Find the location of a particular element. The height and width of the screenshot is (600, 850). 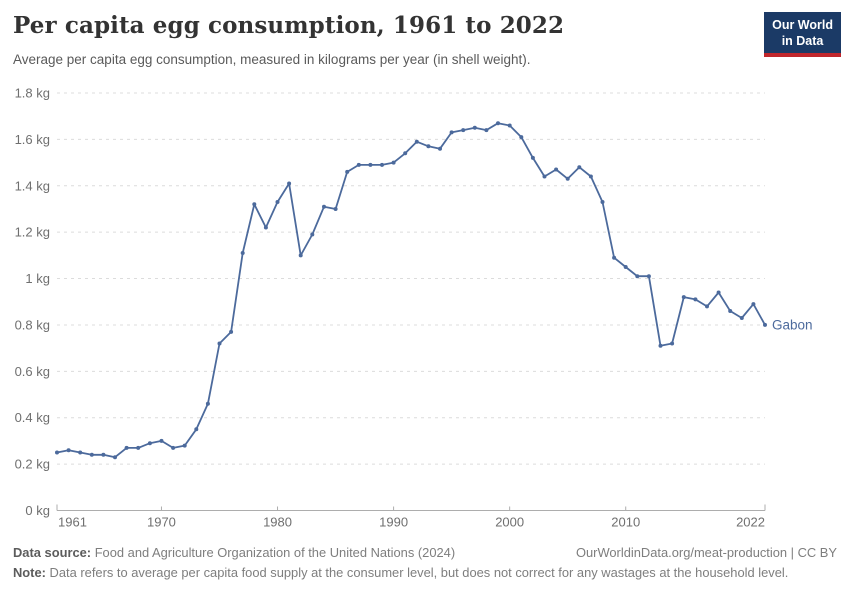

owid-logo-line2: in Data is located at coordinates (802, 41).